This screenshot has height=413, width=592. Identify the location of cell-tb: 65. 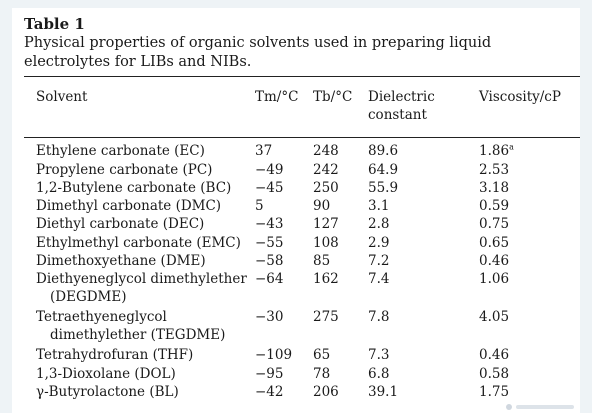
(322, 355).